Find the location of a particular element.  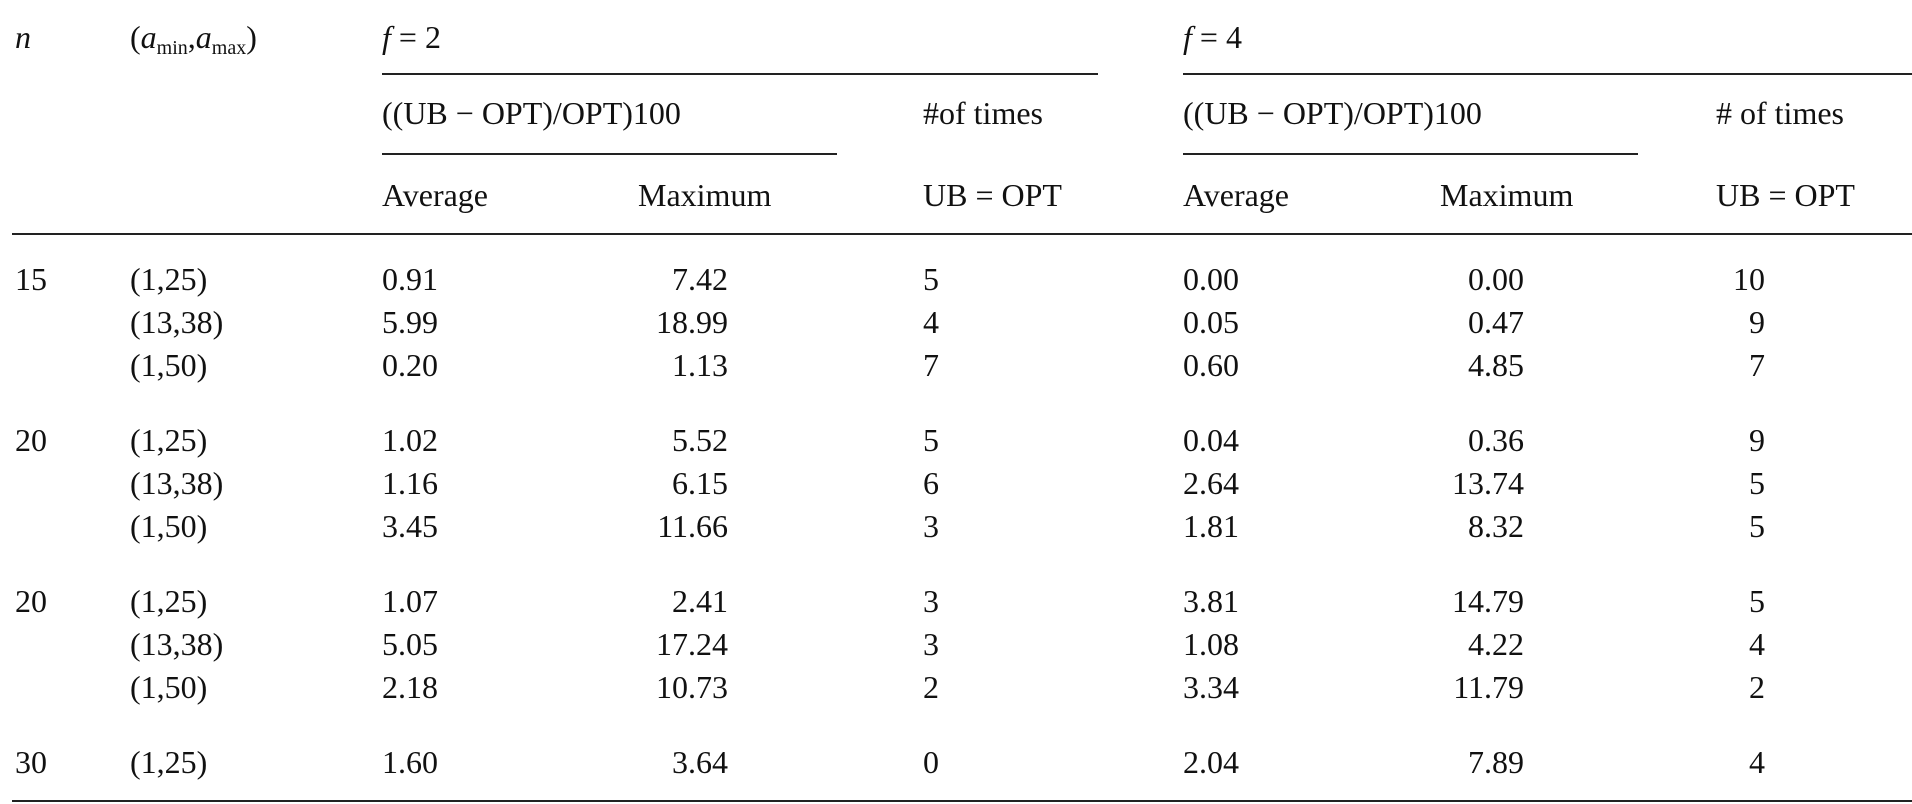

group-title: f = 4 is located at coordinates (1212, 37).